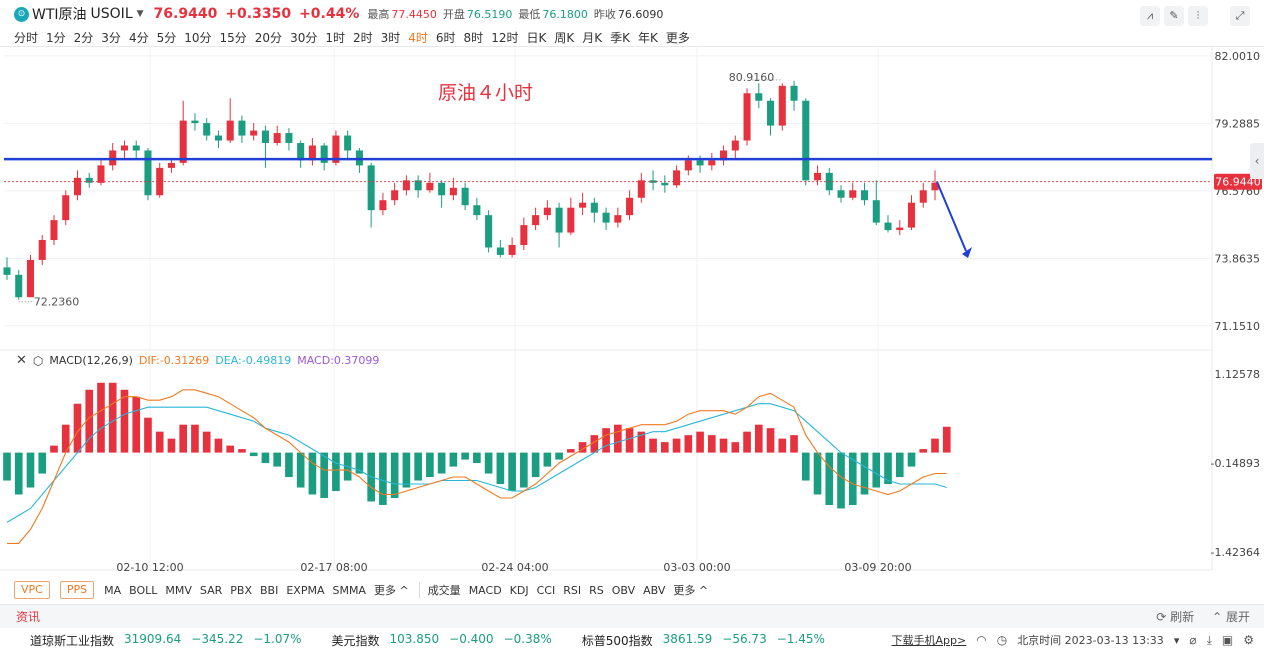 This screenshot has width=1264, height=650. Describe the element at coordinates (83, 38) in the screenshot. I see `period-tab: 2分` at that location.